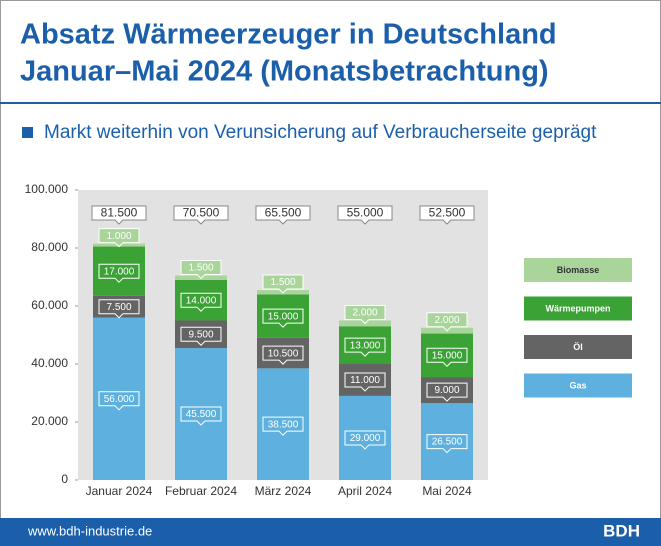  I want to click on title: Absatz Wärmeerzeuger in Deutschland, so click(288, 35).